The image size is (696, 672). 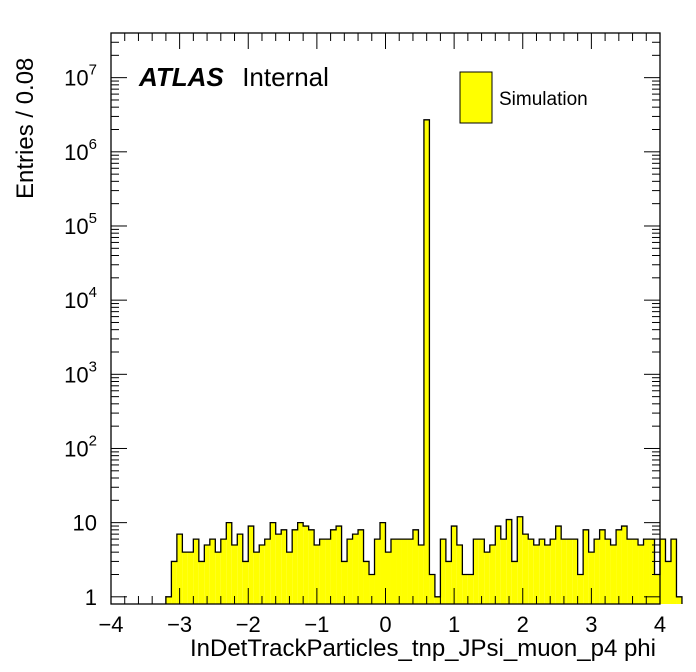 I want to click on y-tick-label: 10³, so click(x=80, y=372).